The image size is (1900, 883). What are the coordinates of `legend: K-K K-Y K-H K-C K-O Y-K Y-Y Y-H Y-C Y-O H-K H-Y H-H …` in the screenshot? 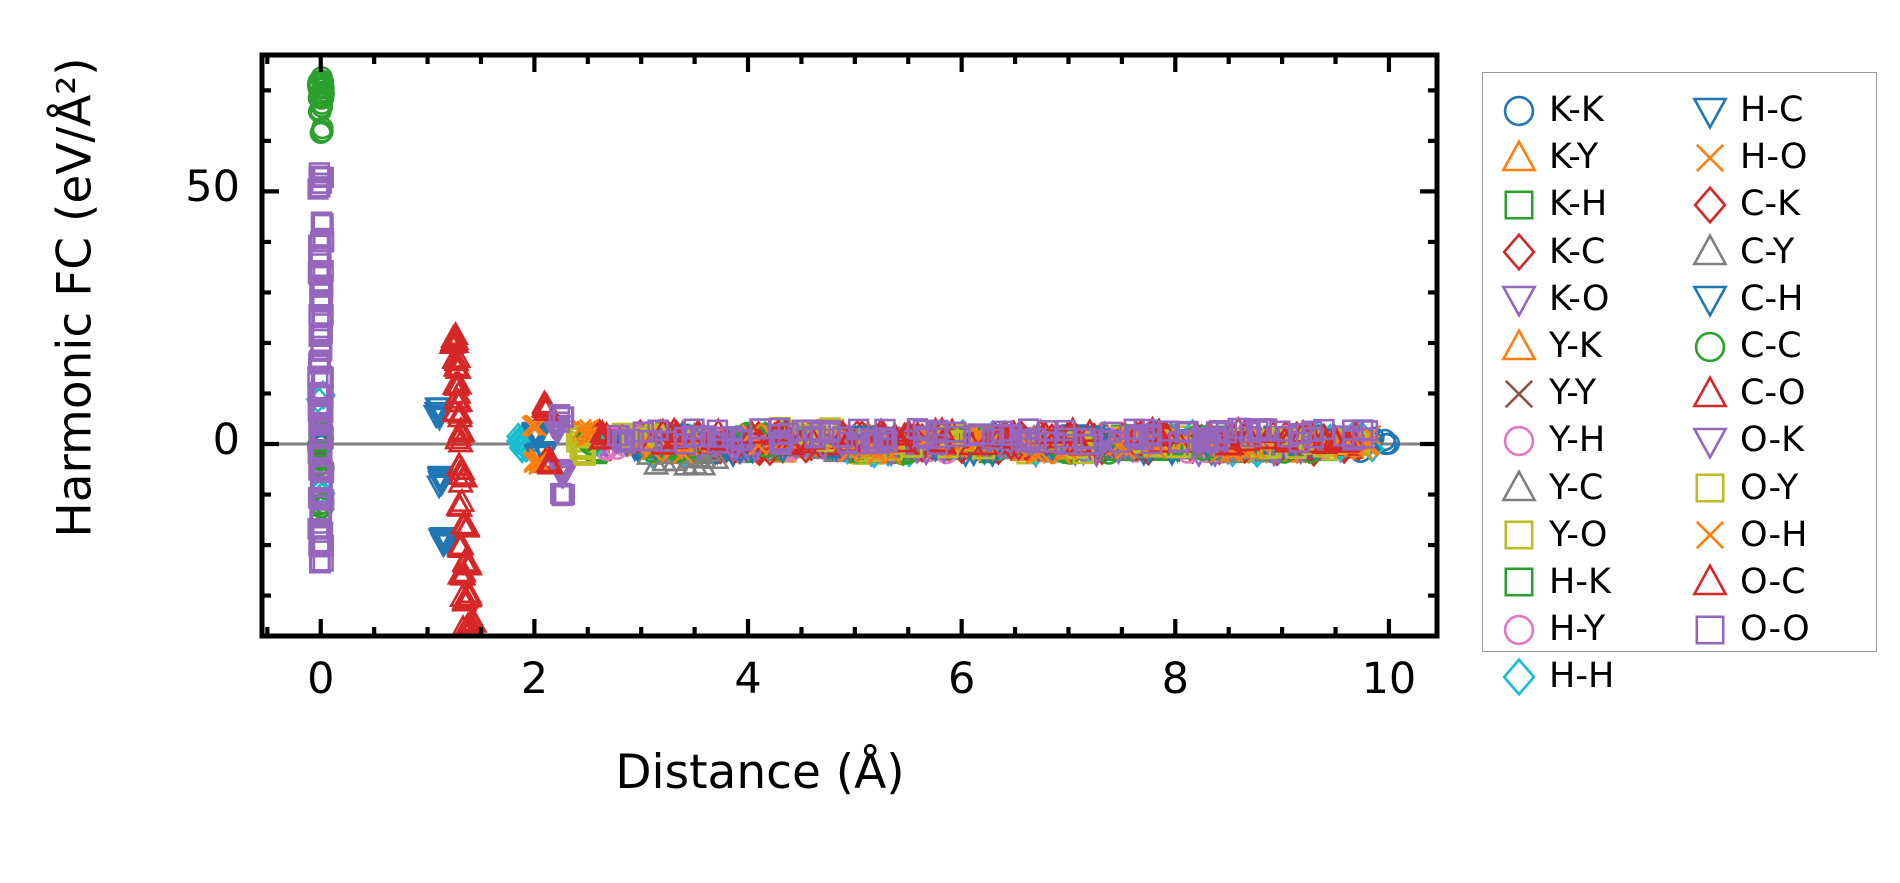 It's located at (1679, 384).